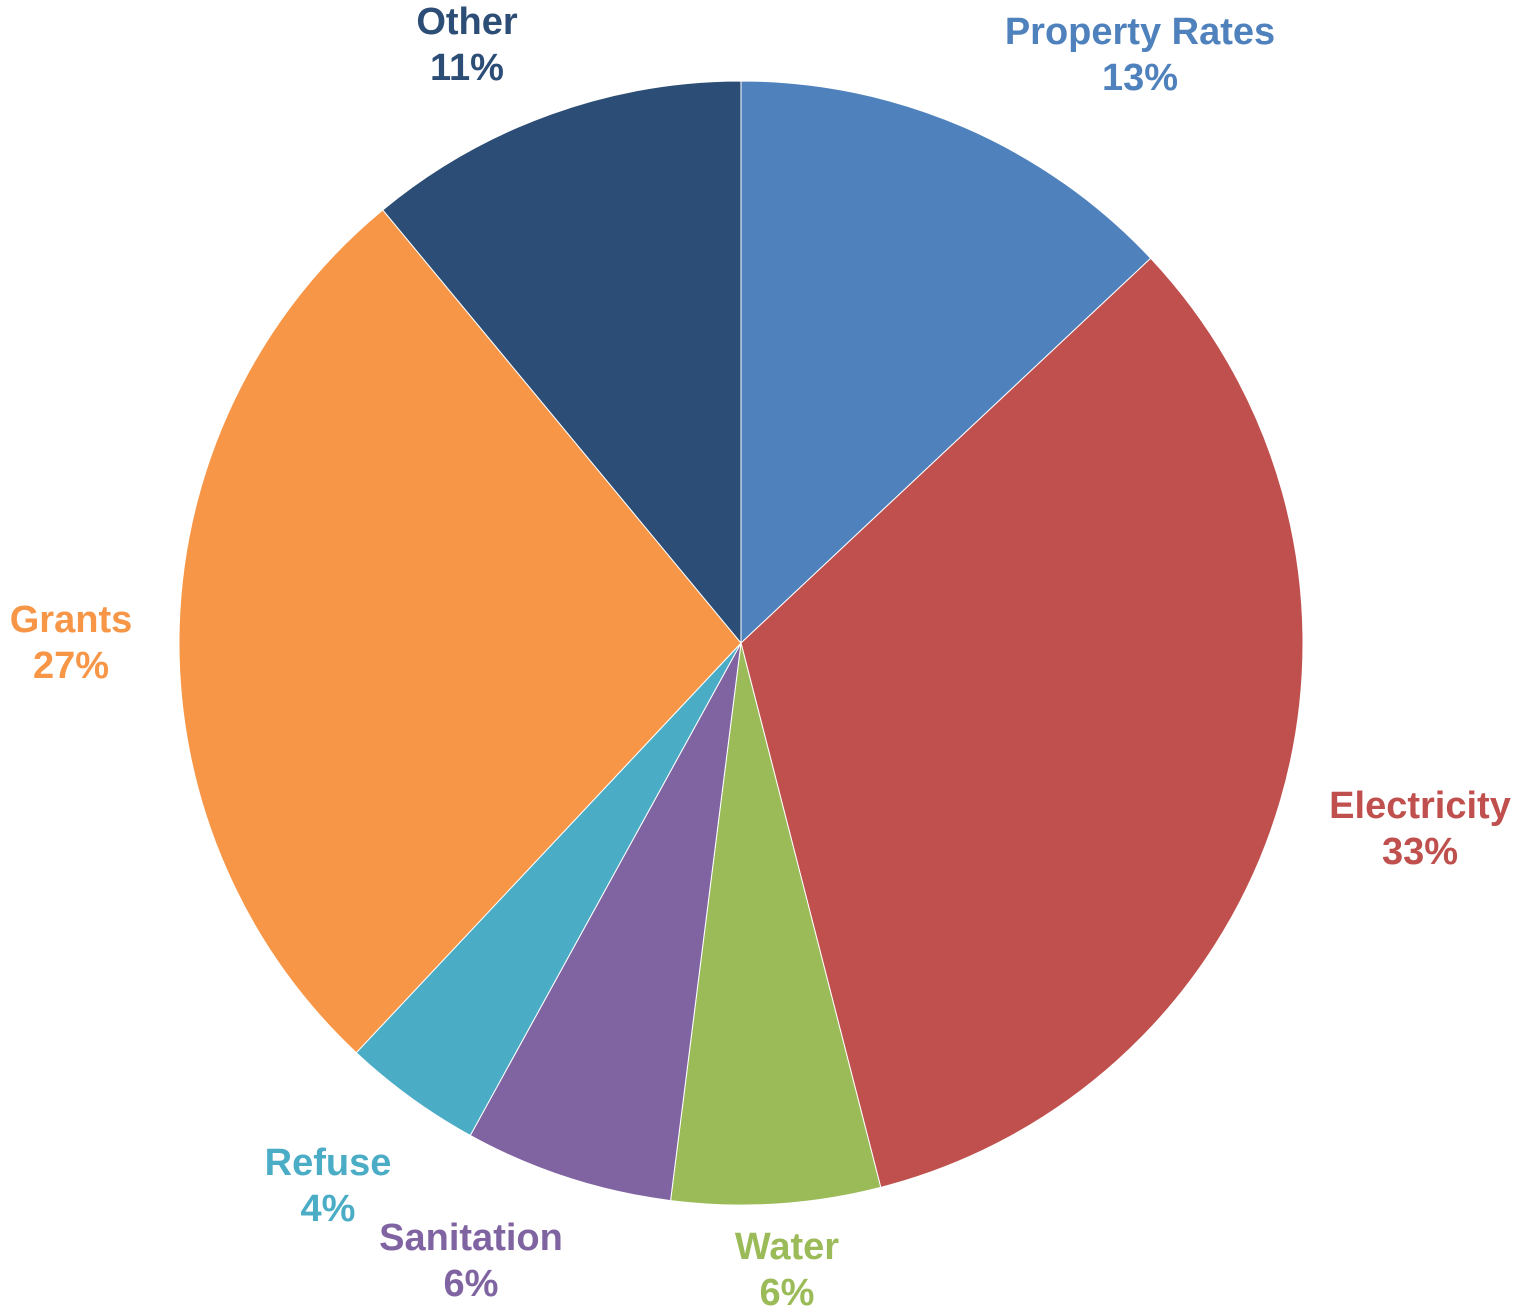 This screenshot has height=1311, width=1522. I want to click on slice-percent-sanitation: 6%, so click(471, 1284).